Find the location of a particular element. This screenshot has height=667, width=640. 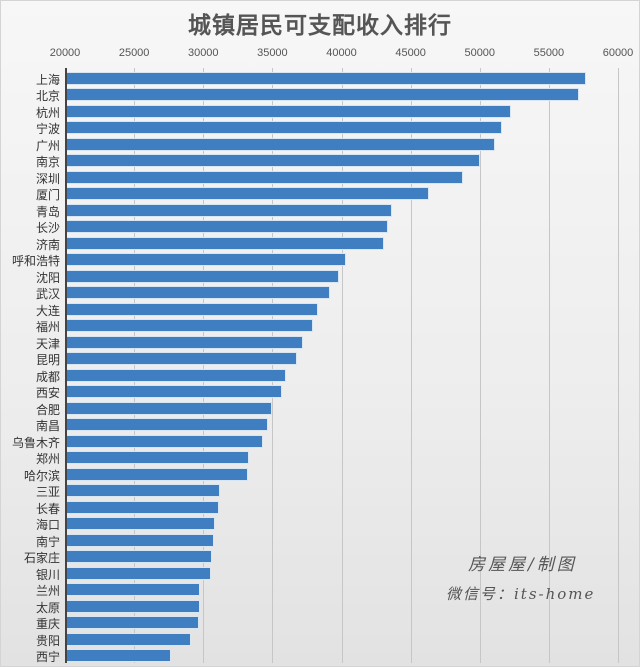

bar-row: 哈尔滨 is located at coordinates (320, 474).